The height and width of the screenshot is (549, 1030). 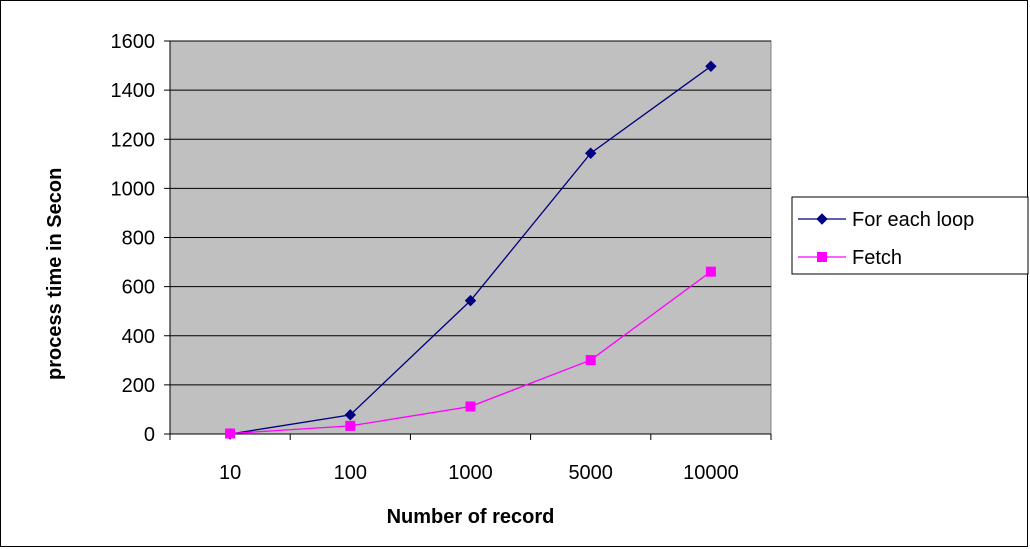 I want to click on x-axis-ticks: 10 100 1000 5000 10000, so click(x=470, y=459).